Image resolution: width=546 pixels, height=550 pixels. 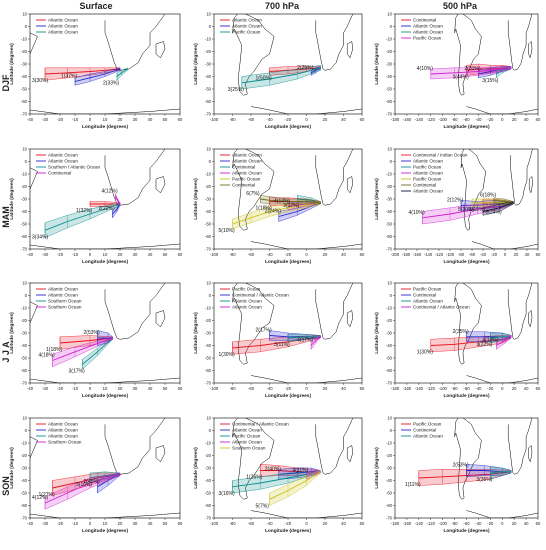 What do you see at coordinates (227, 231) in the screenshot?
I see `trajectory-annotation: 5(10%)` at bounding box center [227, 231].